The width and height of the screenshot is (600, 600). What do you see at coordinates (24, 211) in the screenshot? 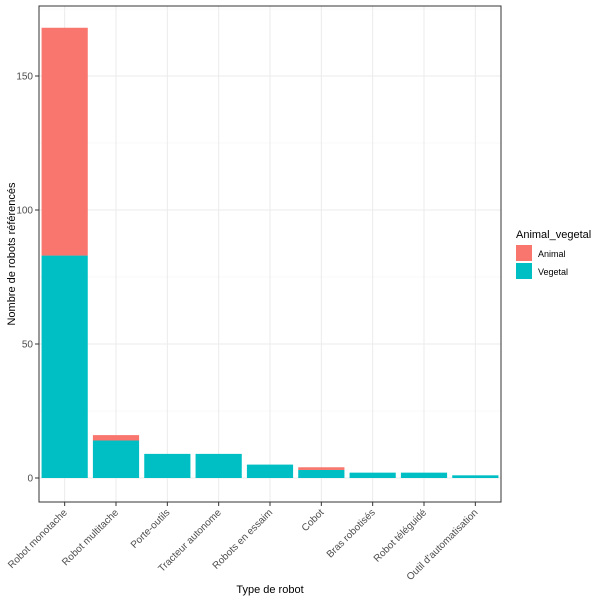
I see `y-tick-label: 100` at bounding box center [24, 211].